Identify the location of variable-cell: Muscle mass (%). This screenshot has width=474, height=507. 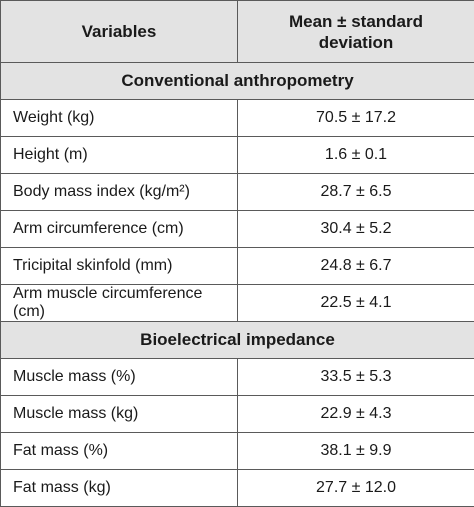
(119, 377).